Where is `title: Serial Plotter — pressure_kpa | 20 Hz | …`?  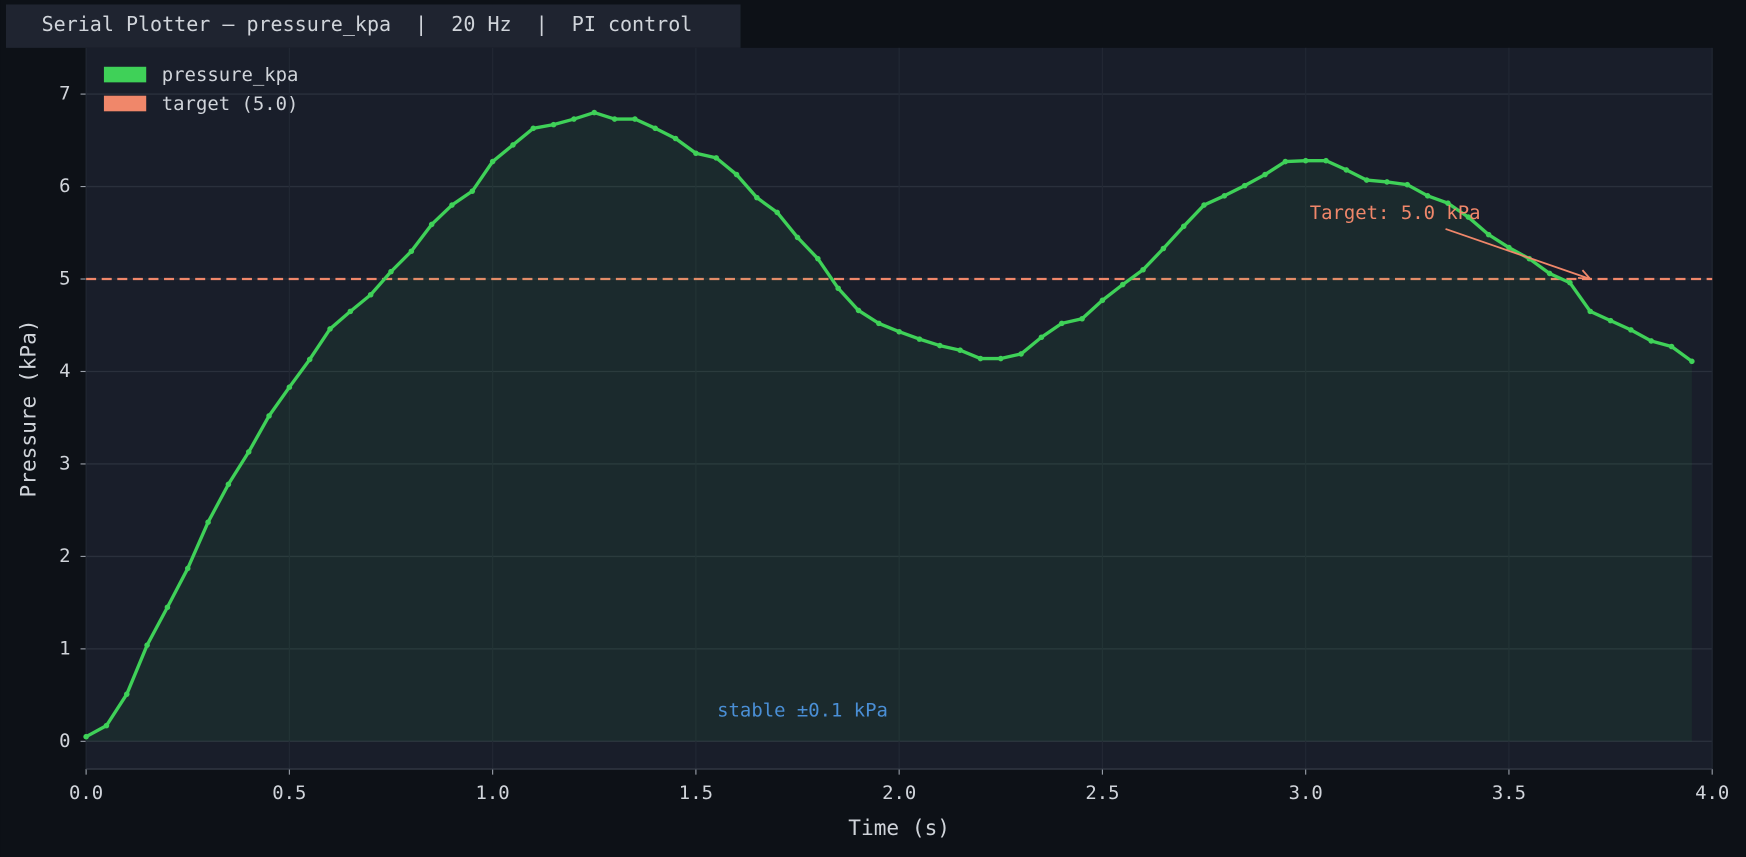 title: Serial Plotter — pressure_kpa | 20 Hz | … is located at coordinates (367, 24).